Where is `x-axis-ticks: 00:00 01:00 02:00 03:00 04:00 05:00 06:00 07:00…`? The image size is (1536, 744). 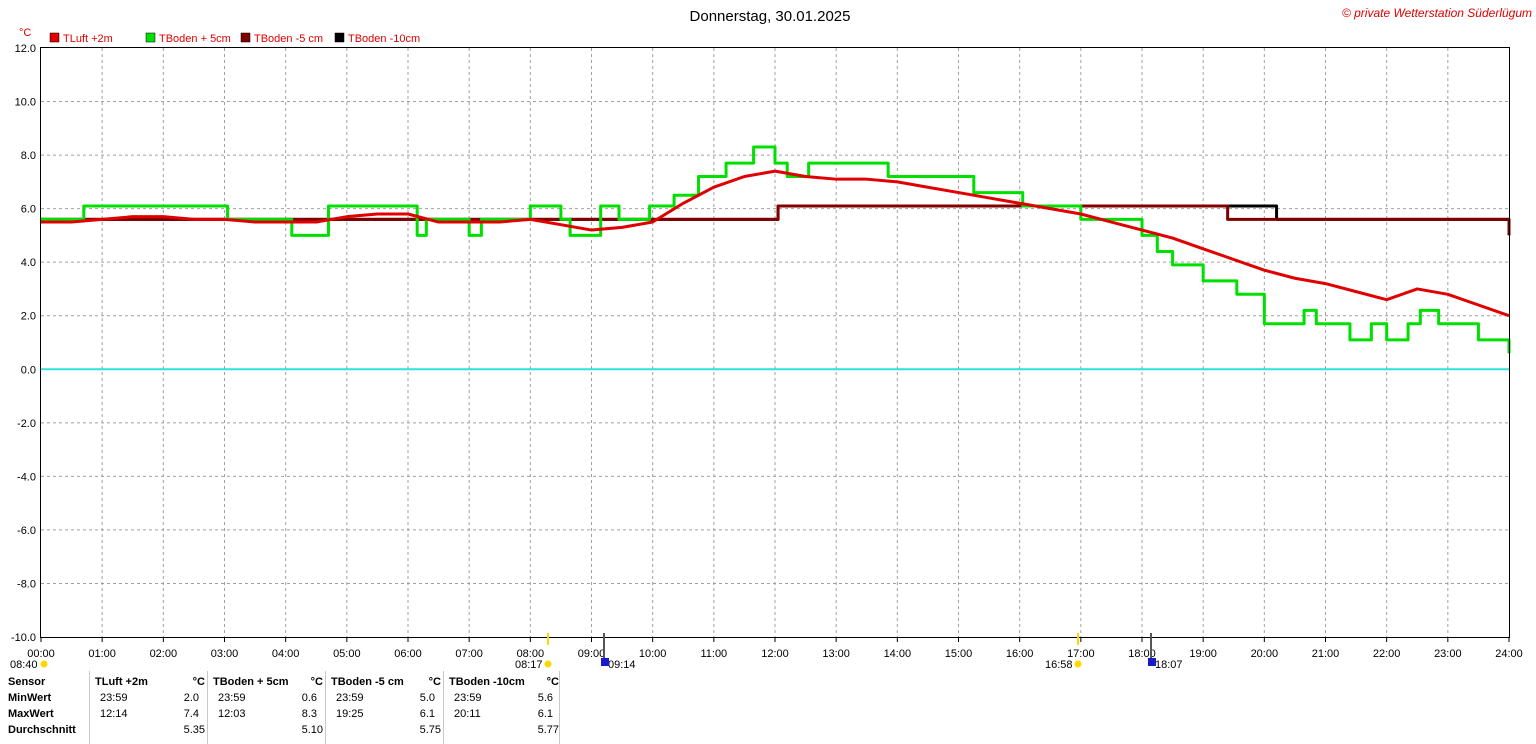
x-axis-ticks: 00:00 01:00 02:00 03:00 04:00 05:00 06:00 07:00… is located at coordinates (775, 648).